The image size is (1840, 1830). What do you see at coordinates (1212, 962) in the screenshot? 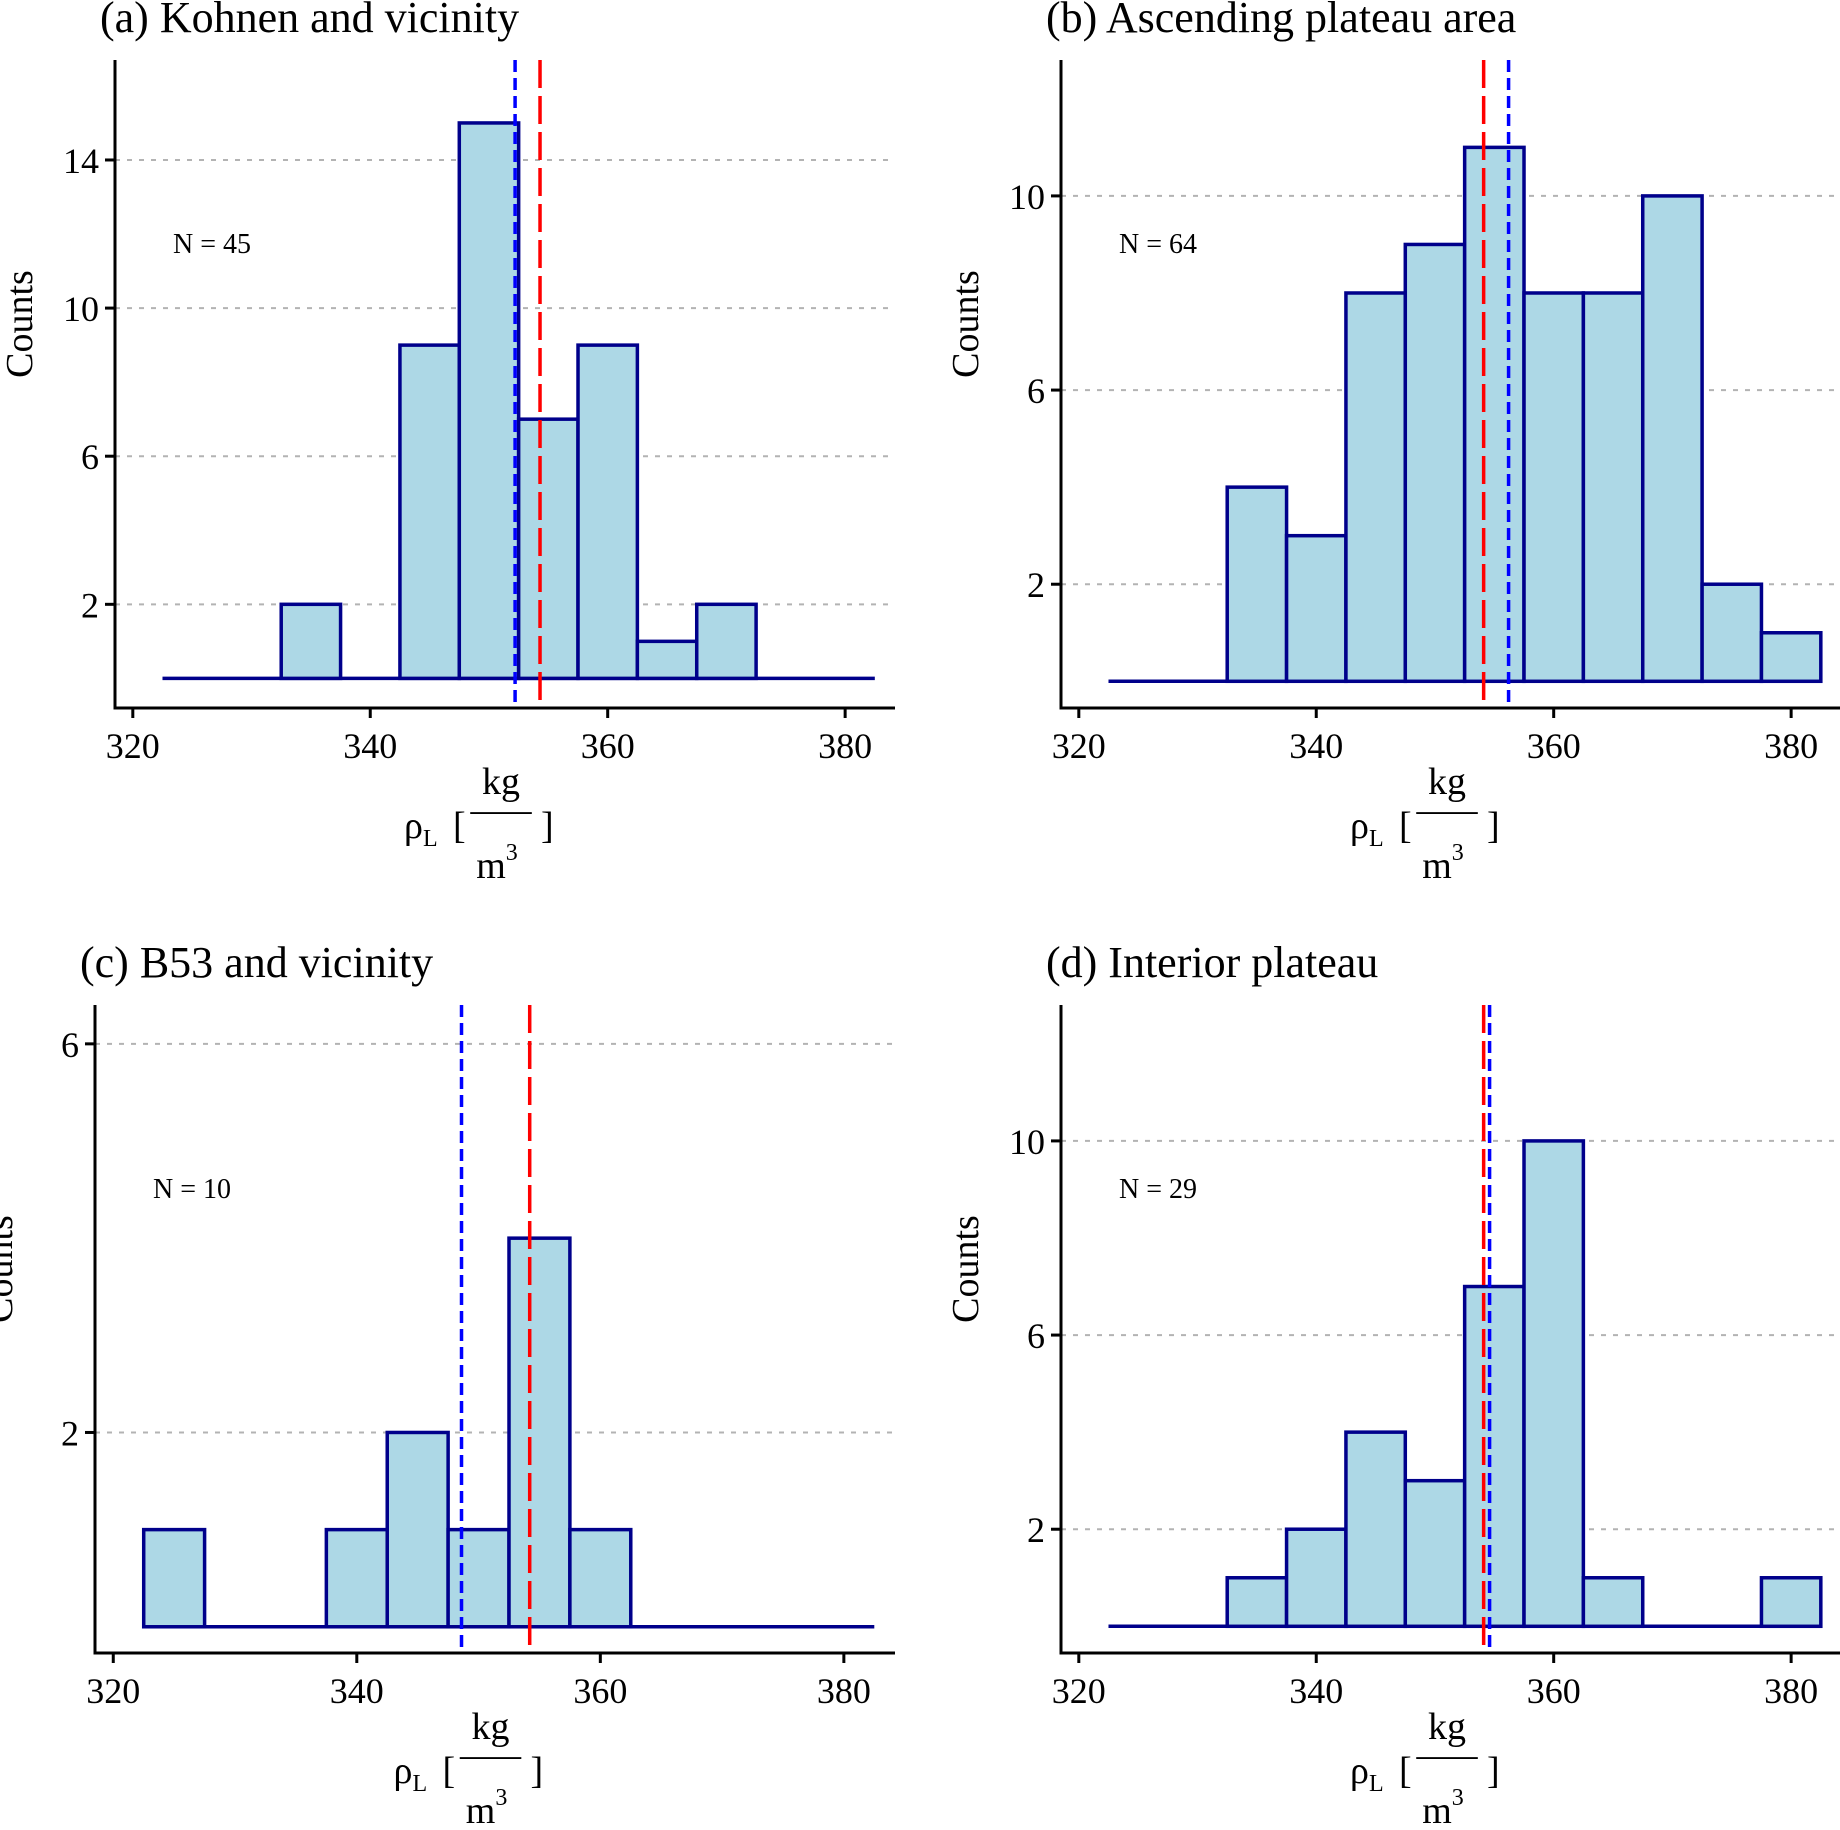
I see `panel-title: (d) Interior plateau` at bounding box center [1212, 962].